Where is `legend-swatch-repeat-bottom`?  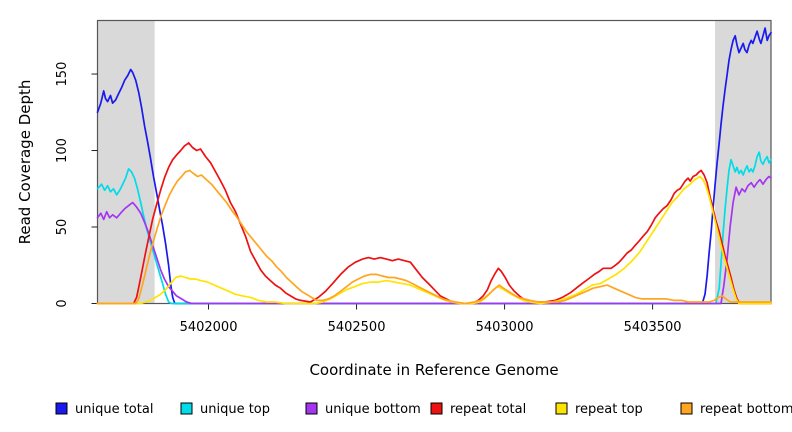 legend-swatch-repeat-bottom is located at coordinates (686, 408).